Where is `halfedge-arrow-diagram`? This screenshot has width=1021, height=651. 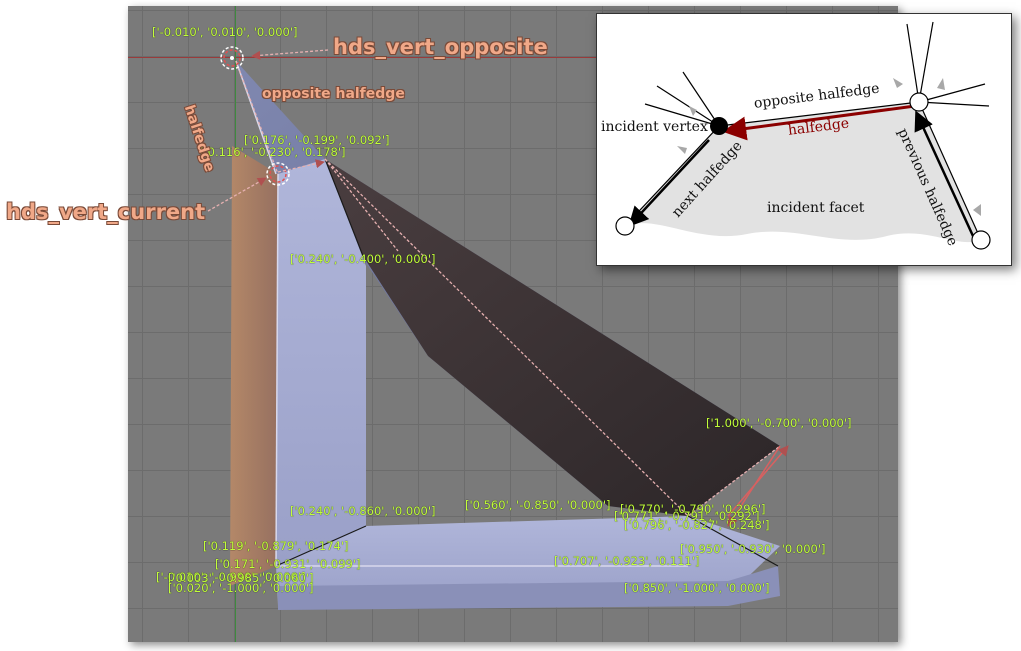
halfedge-arrow-diagram is located at coordinates (819, 122).